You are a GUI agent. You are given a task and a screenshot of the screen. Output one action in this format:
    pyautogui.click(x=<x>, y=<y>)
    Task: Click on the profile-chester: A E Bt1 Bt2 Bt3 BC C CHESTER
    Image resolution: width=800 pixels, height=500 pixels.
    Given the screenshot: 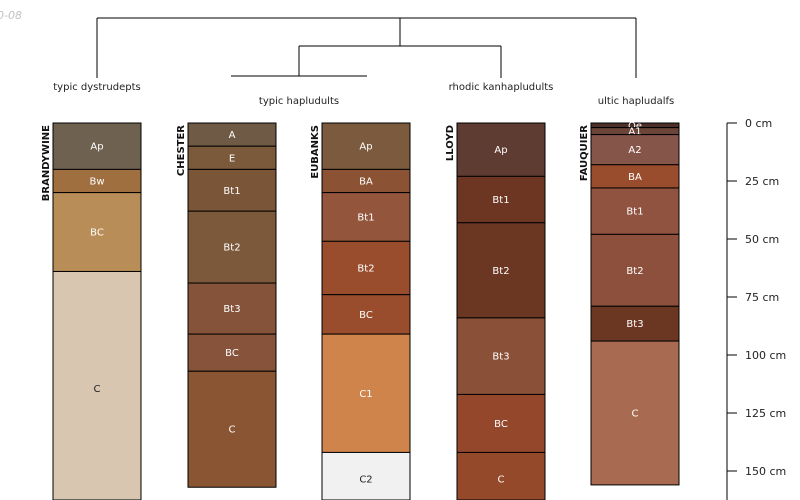 What is the action you would take?
    pyautogui.click(x=226, y=305)
    